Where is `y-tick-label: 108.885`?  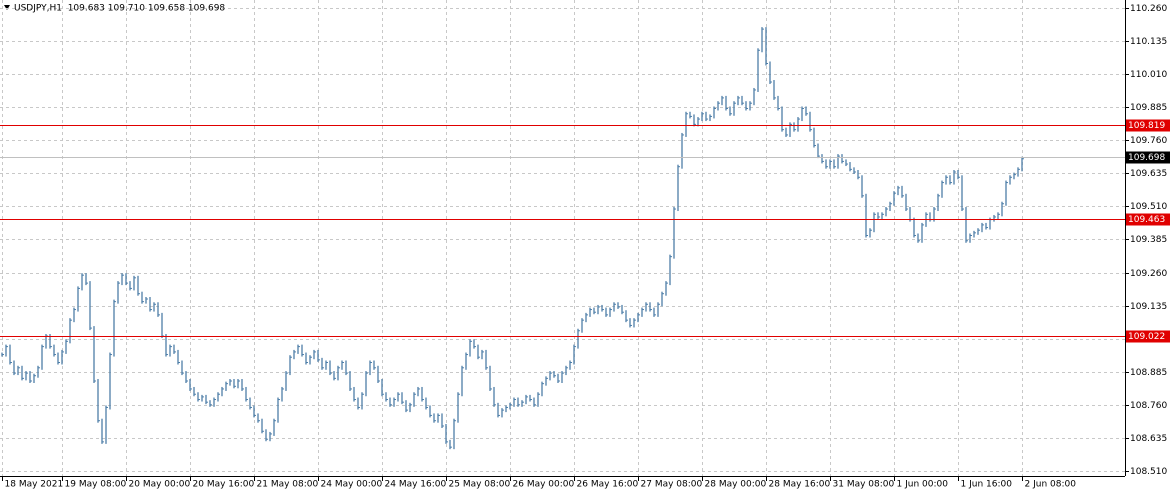 y-tick-label: 108.885 is located at coordinates (1148, 373).